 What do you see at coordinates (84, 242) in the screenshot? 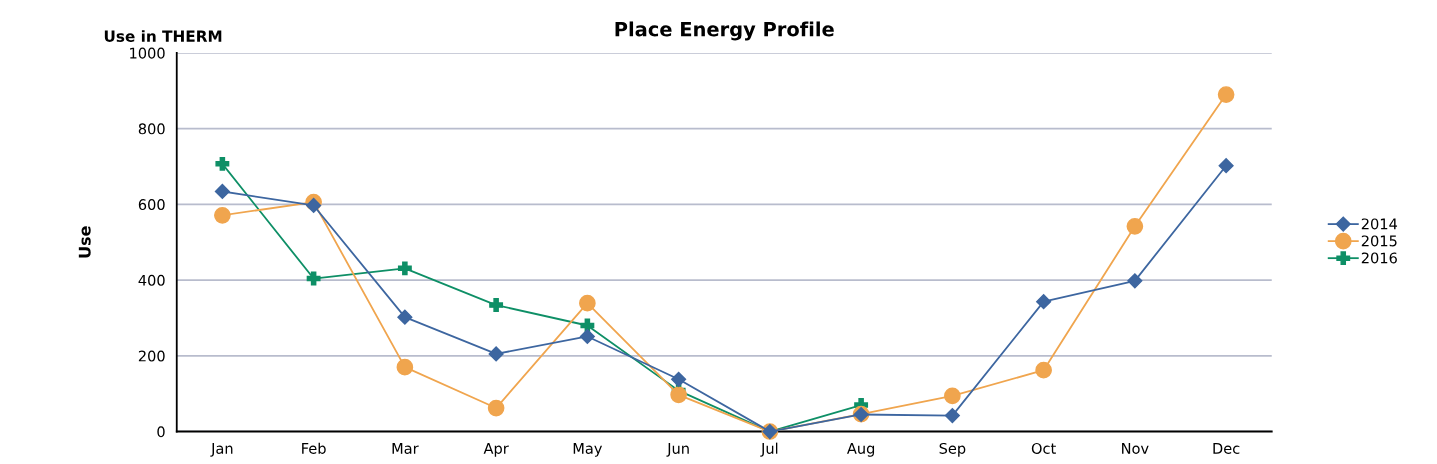
I see `y-axis-title: Use` at bounding box center [84, 242].